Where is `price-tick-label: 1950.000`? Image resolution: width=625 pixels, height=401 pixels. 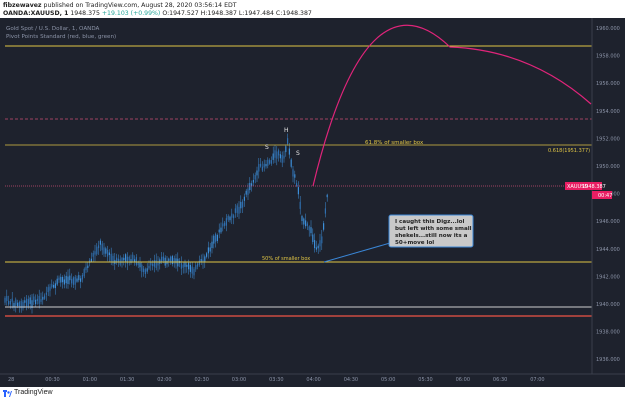
price-tick-label: 1950.000 is located at coordinates (608, 167).